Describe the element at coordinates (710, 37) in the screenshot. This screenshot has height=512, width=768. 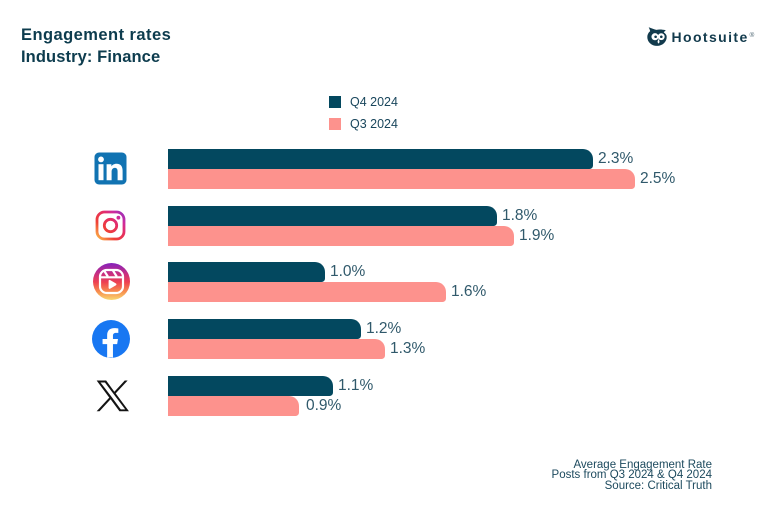
I see `svg-text: Hootsuite` at that location.